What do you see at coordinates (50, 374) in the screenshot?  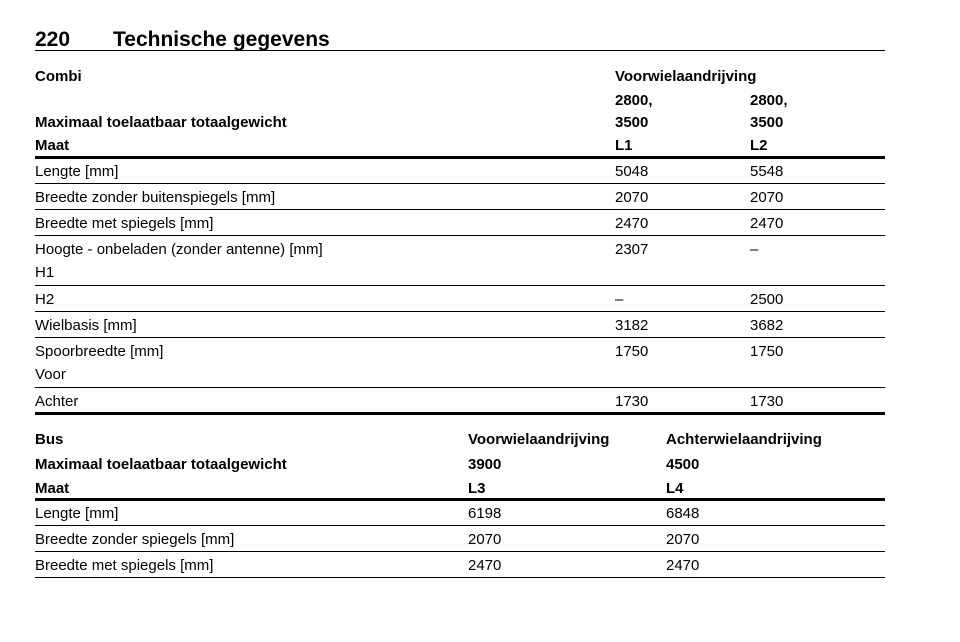 I see `row-note: Voor` at bounding box center [50, 374].